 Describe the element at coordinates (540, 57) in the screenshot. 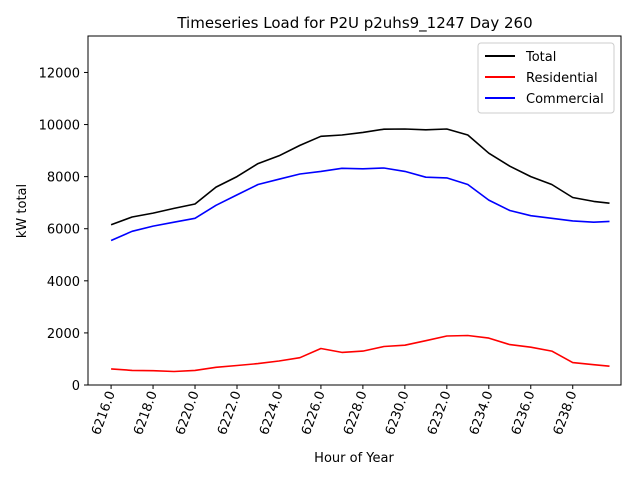

I see `legend-label-total: Total` at that location.